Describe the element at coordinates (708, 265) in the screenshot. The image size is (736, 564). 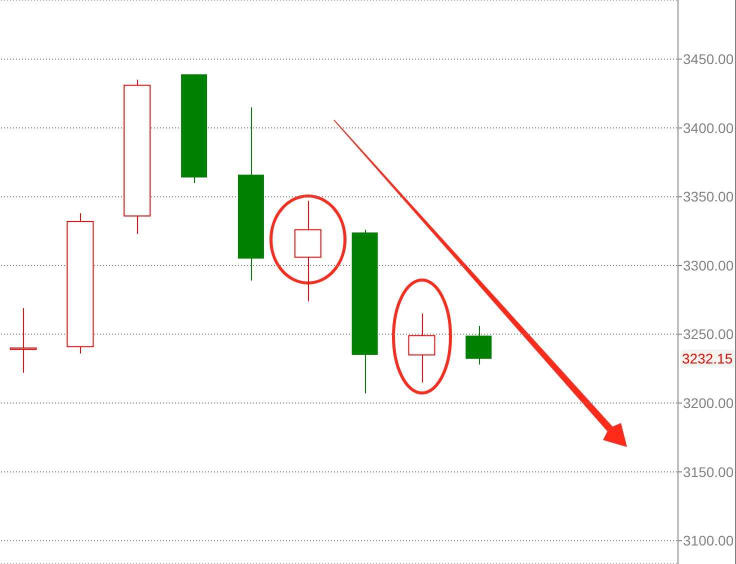
I see `y-tick-label: 3300.00` at that location.